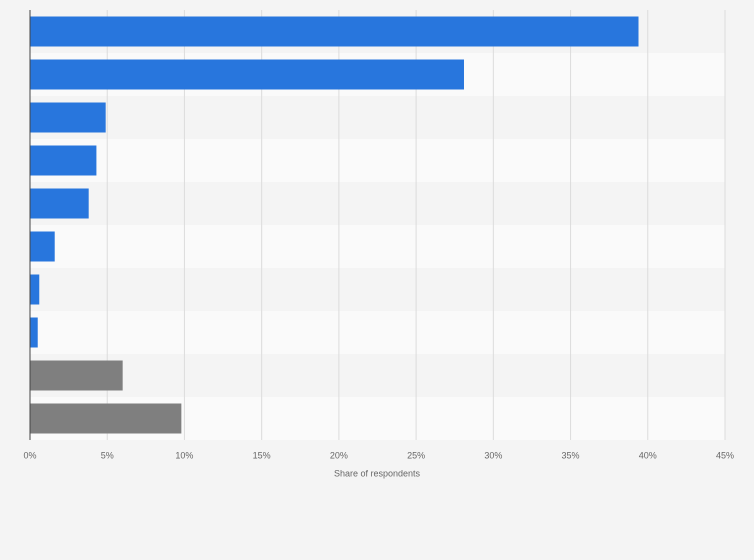 This screenshot has height=560, width=754. What do you see at coordinates (416, 455) in the screenshot?
I see `x-tick-label: 25%` at bounding box center [416, 455].